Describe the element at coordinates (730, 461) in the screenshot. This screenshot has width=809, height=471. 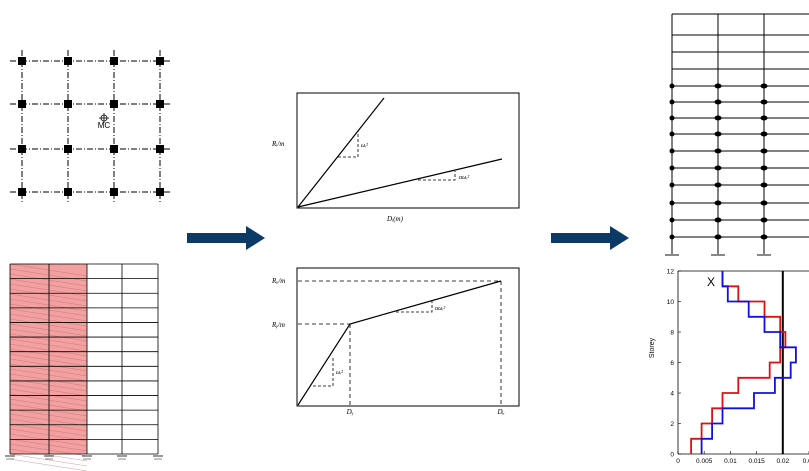
I see `x-tick-label: 0.01` at that location.